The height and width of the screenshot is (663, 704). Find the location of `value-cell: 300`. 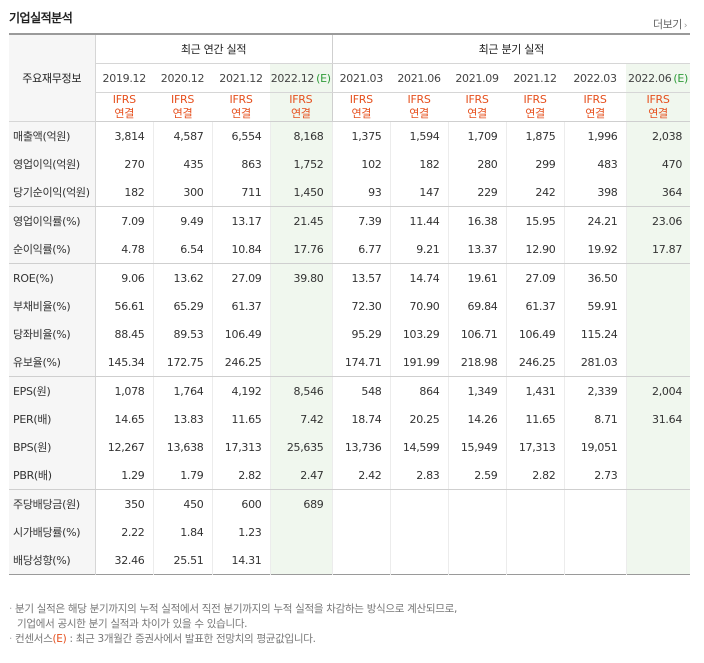

value-cell: 300 is located at coordinates (182, 192).